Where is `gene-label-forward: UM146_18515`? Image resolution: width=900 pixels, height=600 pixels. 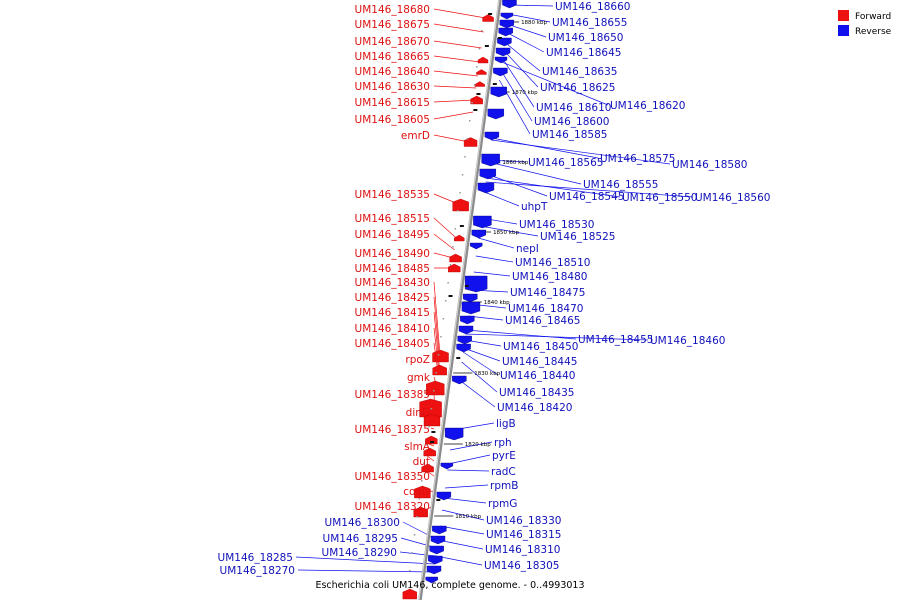
gene-label-forward: UM146_18515 is located at coordinates (392, 219).